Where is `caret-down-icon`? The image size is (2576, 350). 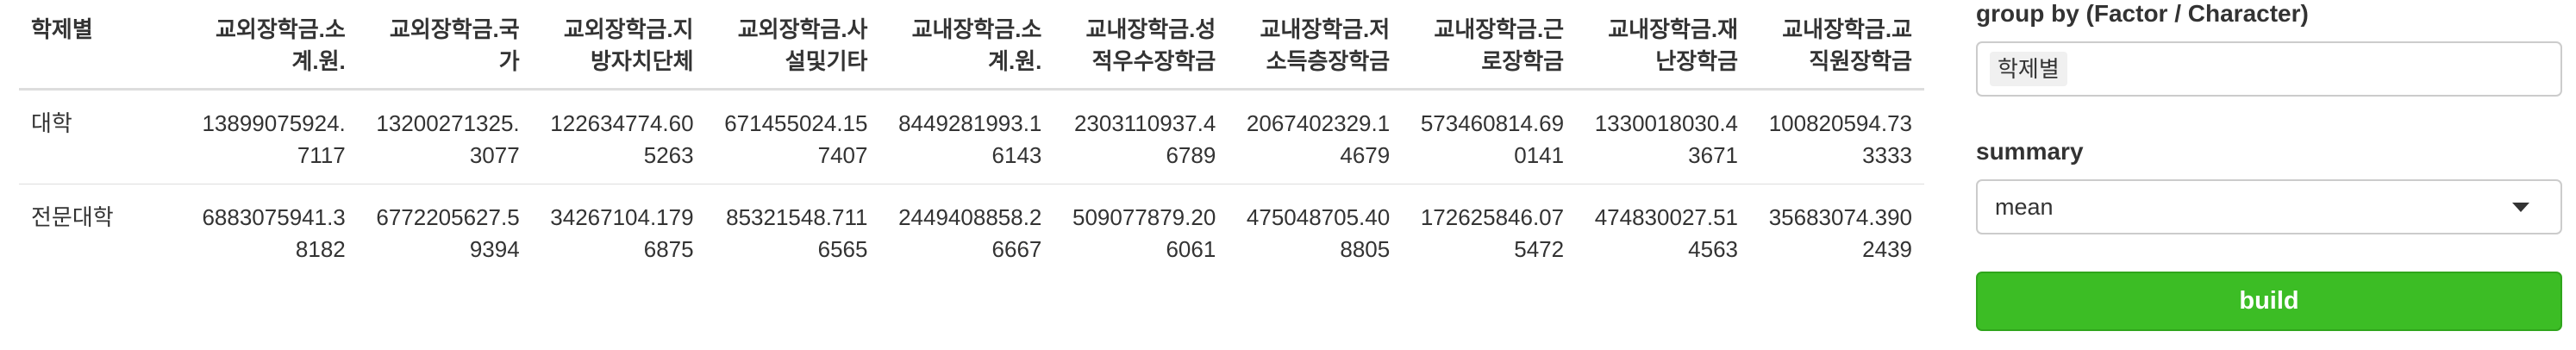 caret-down-icon is located at coordinates (2520, 207).